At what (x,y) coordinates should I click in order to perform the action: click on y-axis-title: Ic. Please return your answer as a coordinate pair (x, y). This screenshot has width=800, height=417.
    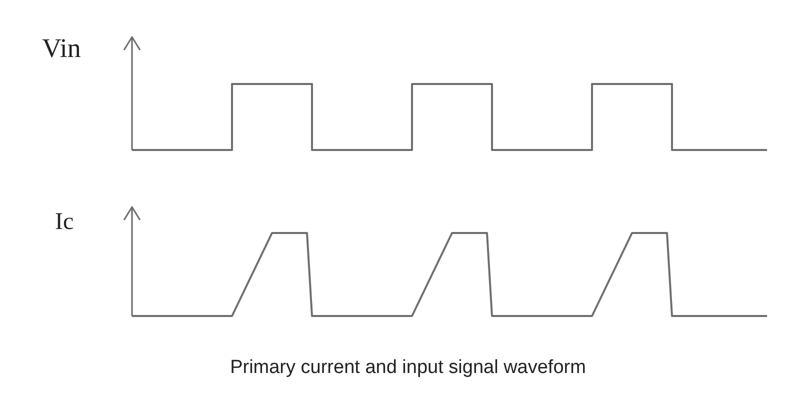
    Looking at the image, I should click on (64, 222).